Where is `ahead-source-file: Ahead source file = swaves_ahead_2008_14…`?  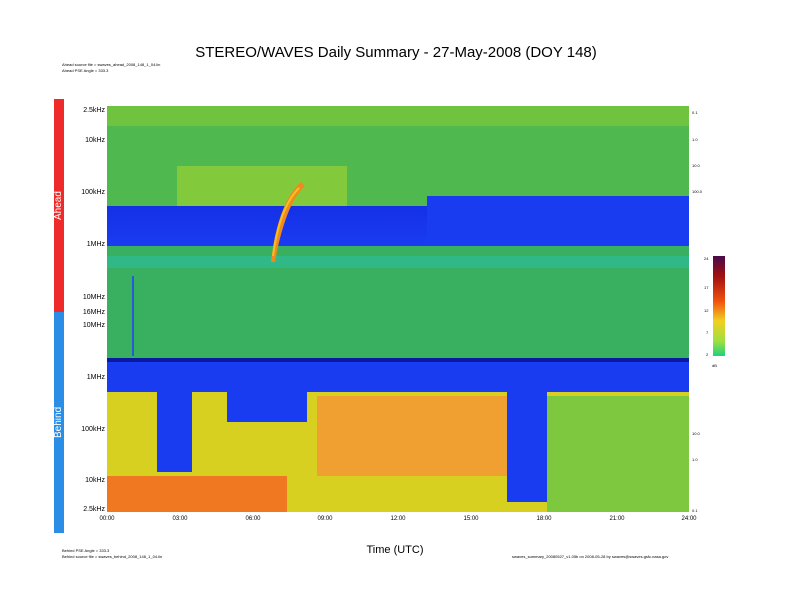 ahead-source-file: Ahead source file = swaves_ahead_2008_14… is located at coordinates (111, 64).